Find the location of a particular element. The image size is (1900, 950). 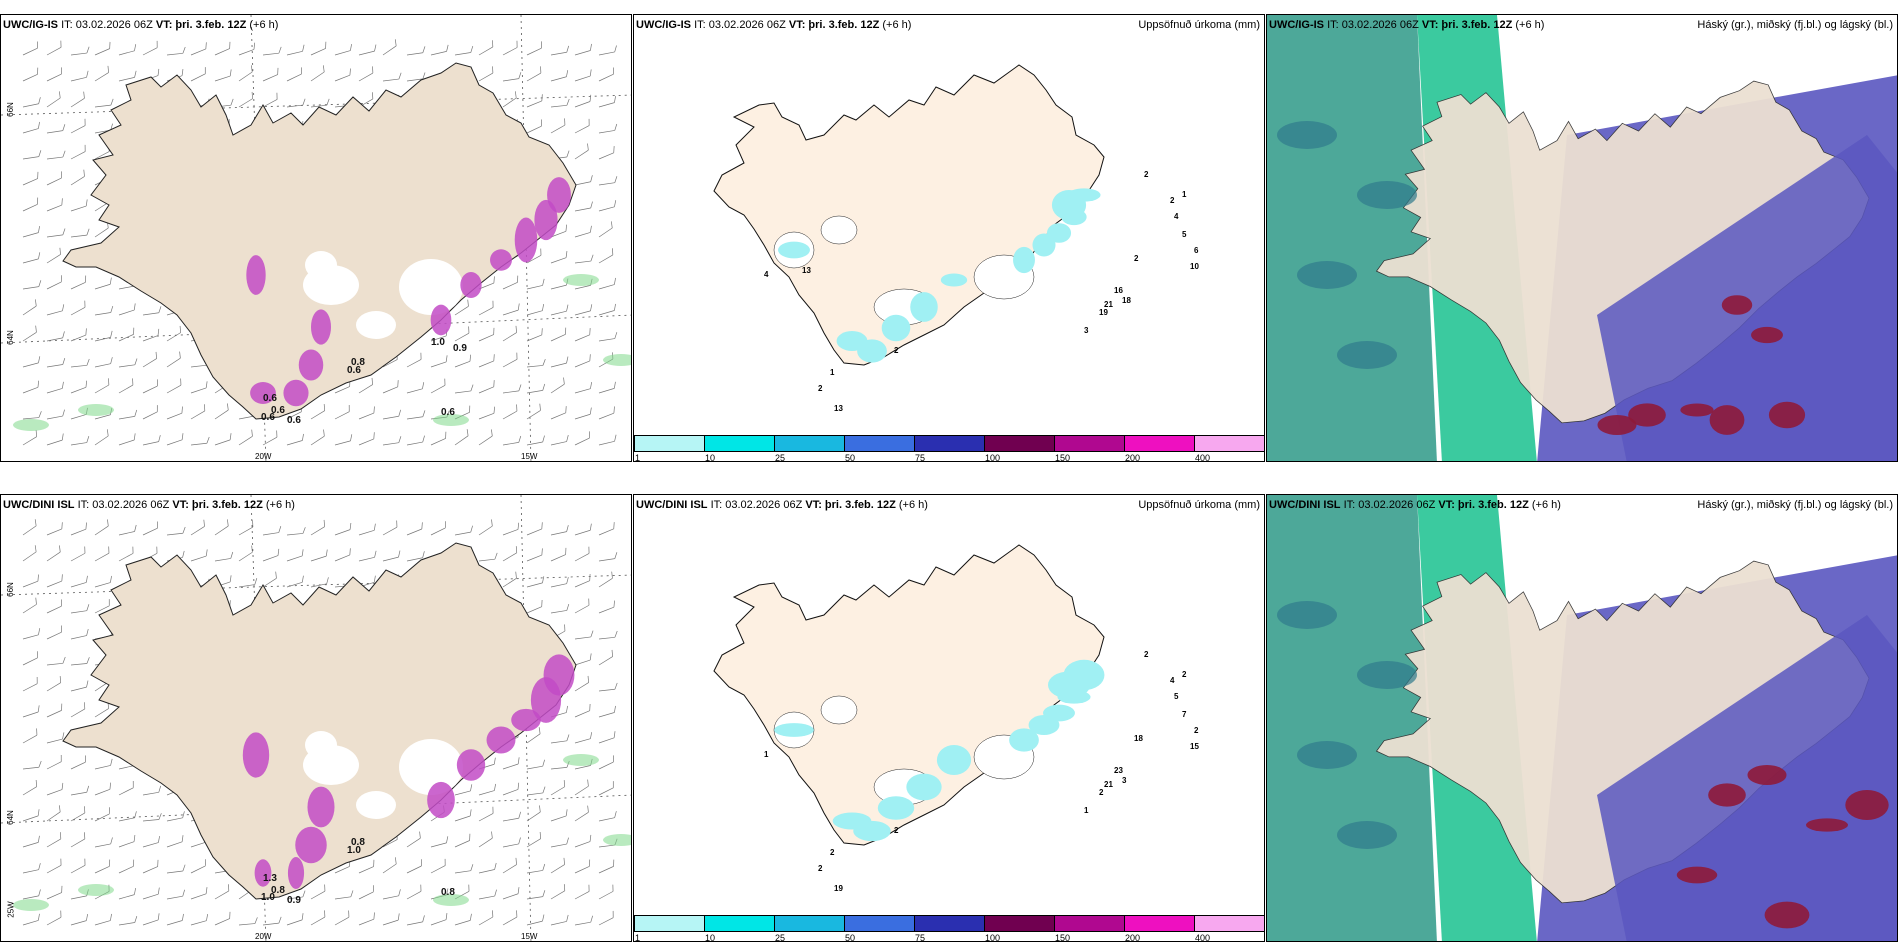

precip-value-label: 18 is located at coordinates (1138, 738).